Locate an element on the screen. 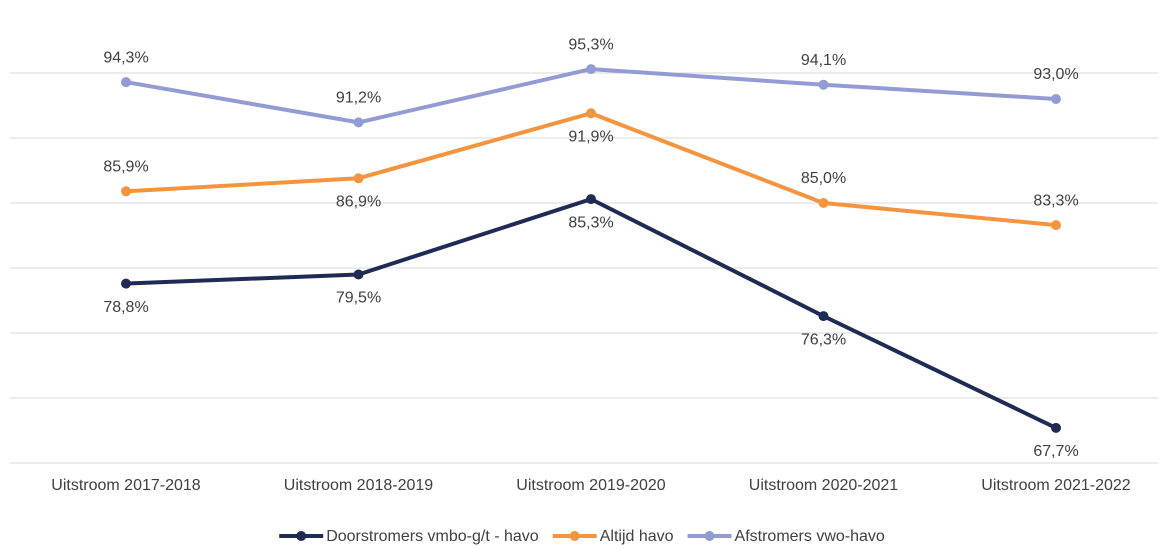  x-tick-label: Uitstroom 2020-2021 is located at coordinates (824, 485).